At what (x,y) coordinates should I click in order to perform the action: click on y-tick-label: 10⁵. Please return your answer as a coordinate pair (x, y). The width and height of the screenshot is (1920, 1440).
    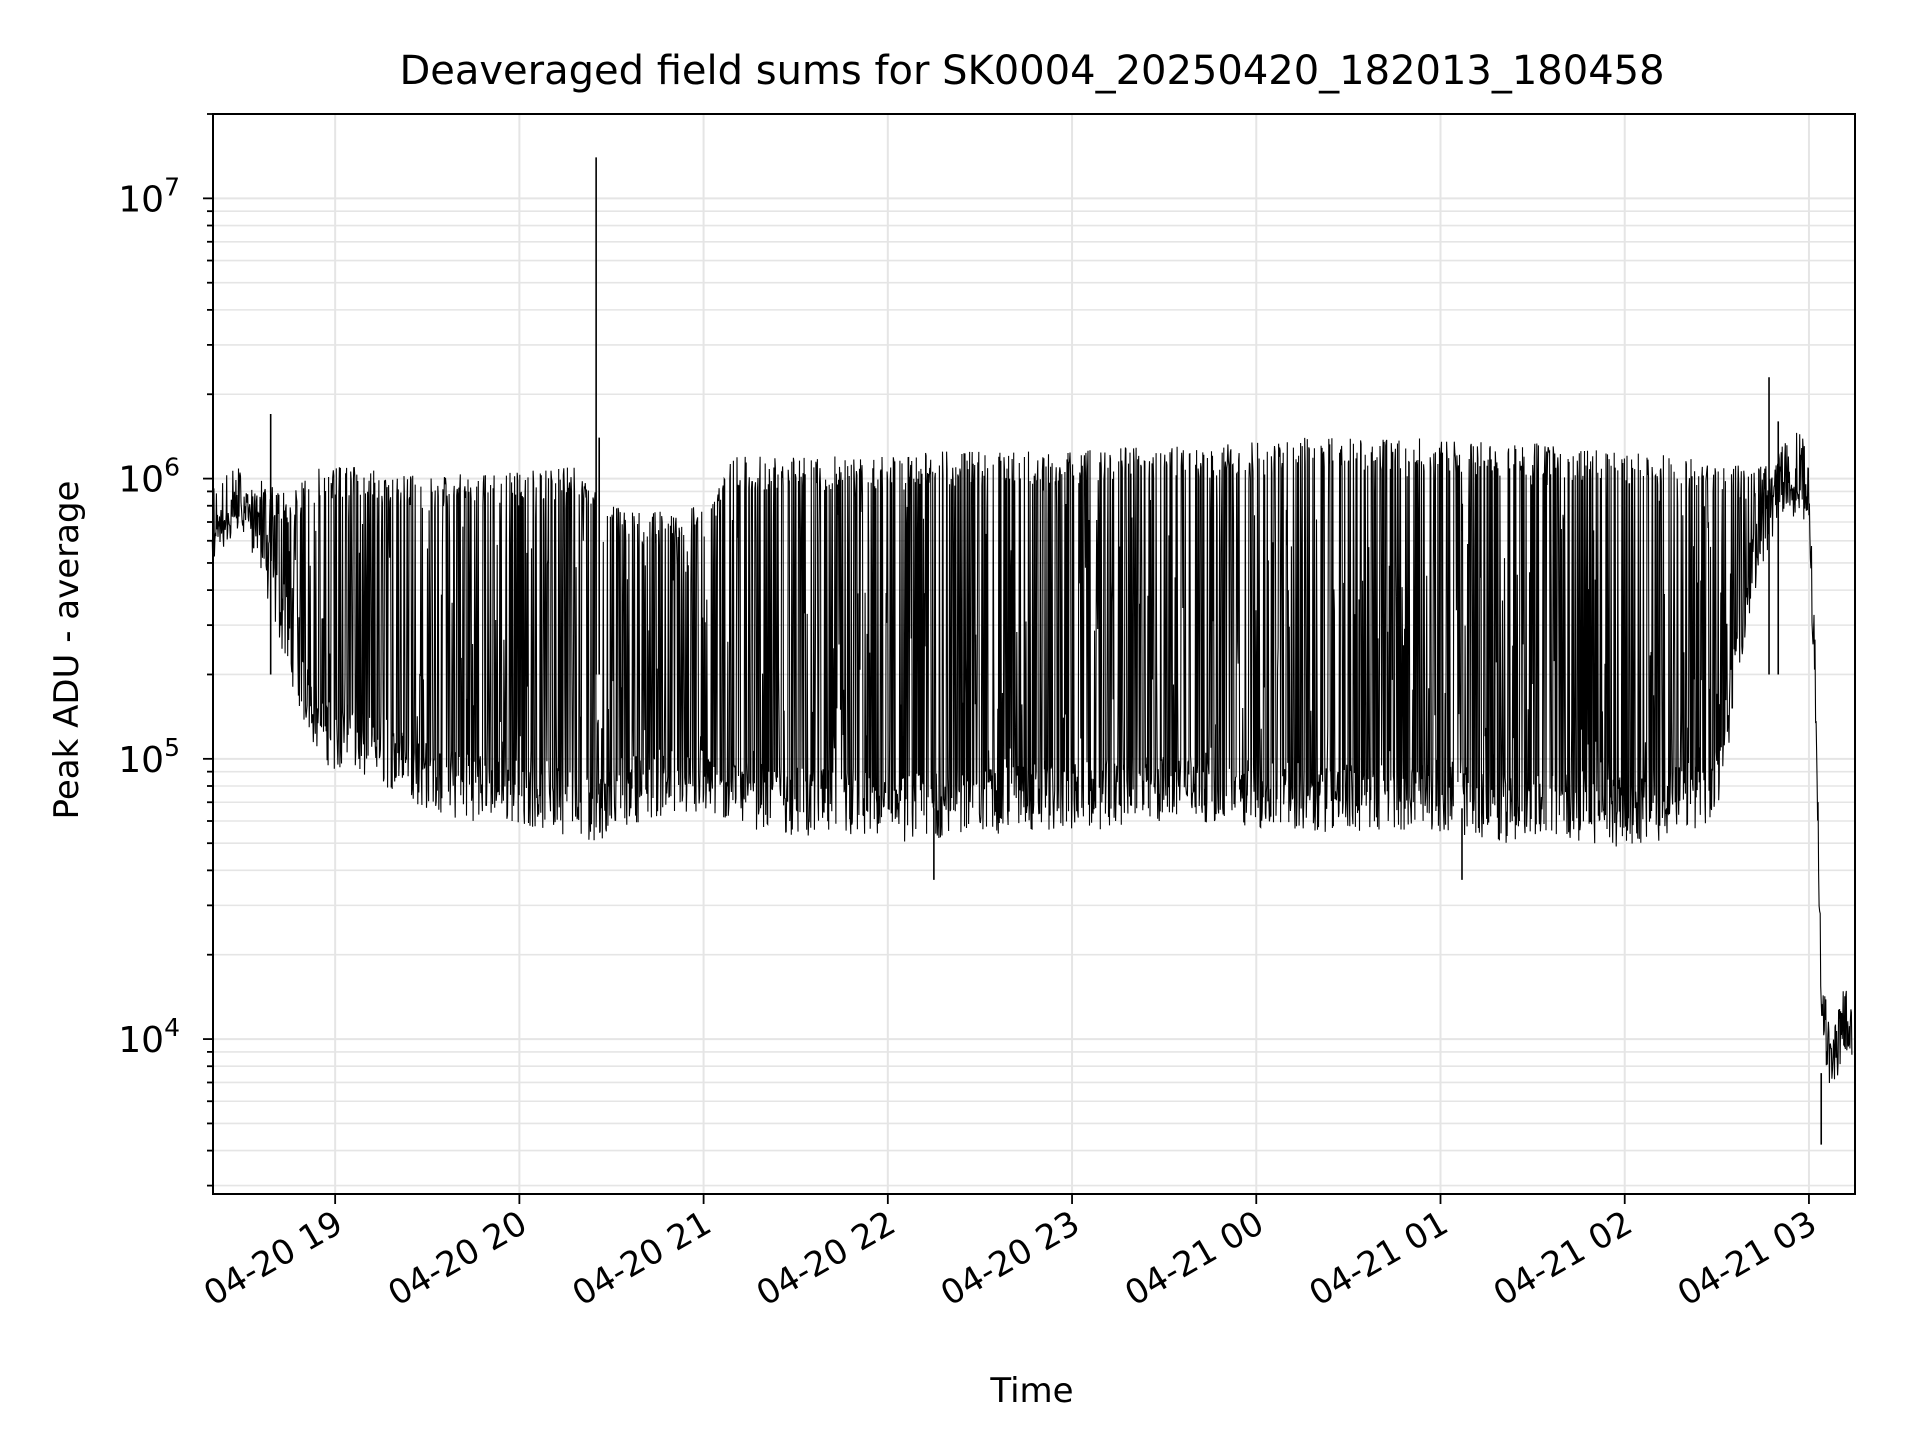
    Looking at the image, I should click on (149, 757).